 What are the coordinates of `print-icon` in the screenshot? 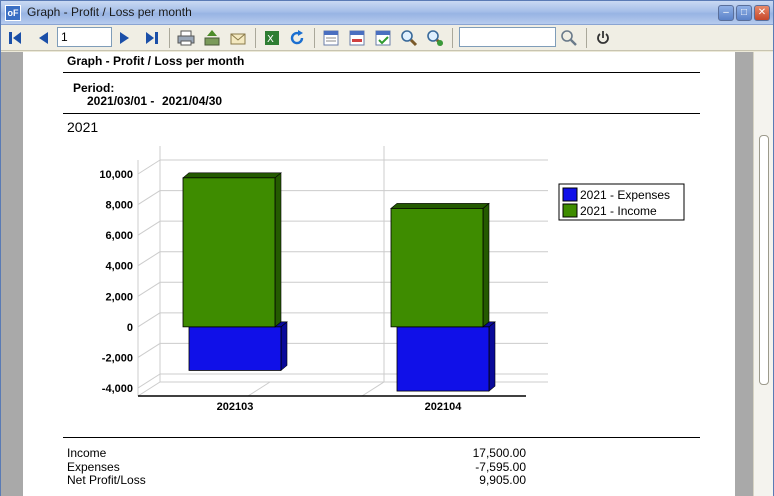 It's located at (186, 38).